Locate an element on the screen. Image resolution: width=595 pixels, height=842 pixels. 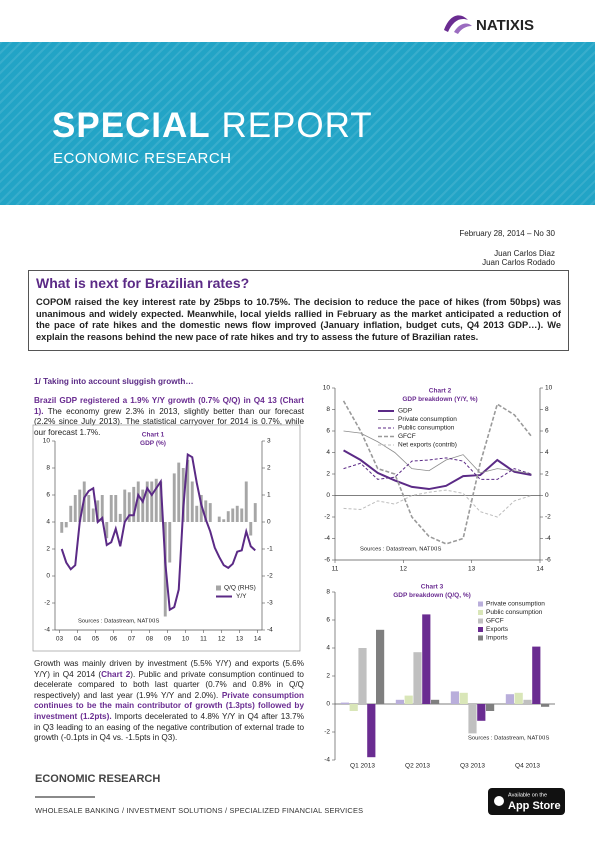
y2-tick-label: 2 is located at coordinates (269, 468).